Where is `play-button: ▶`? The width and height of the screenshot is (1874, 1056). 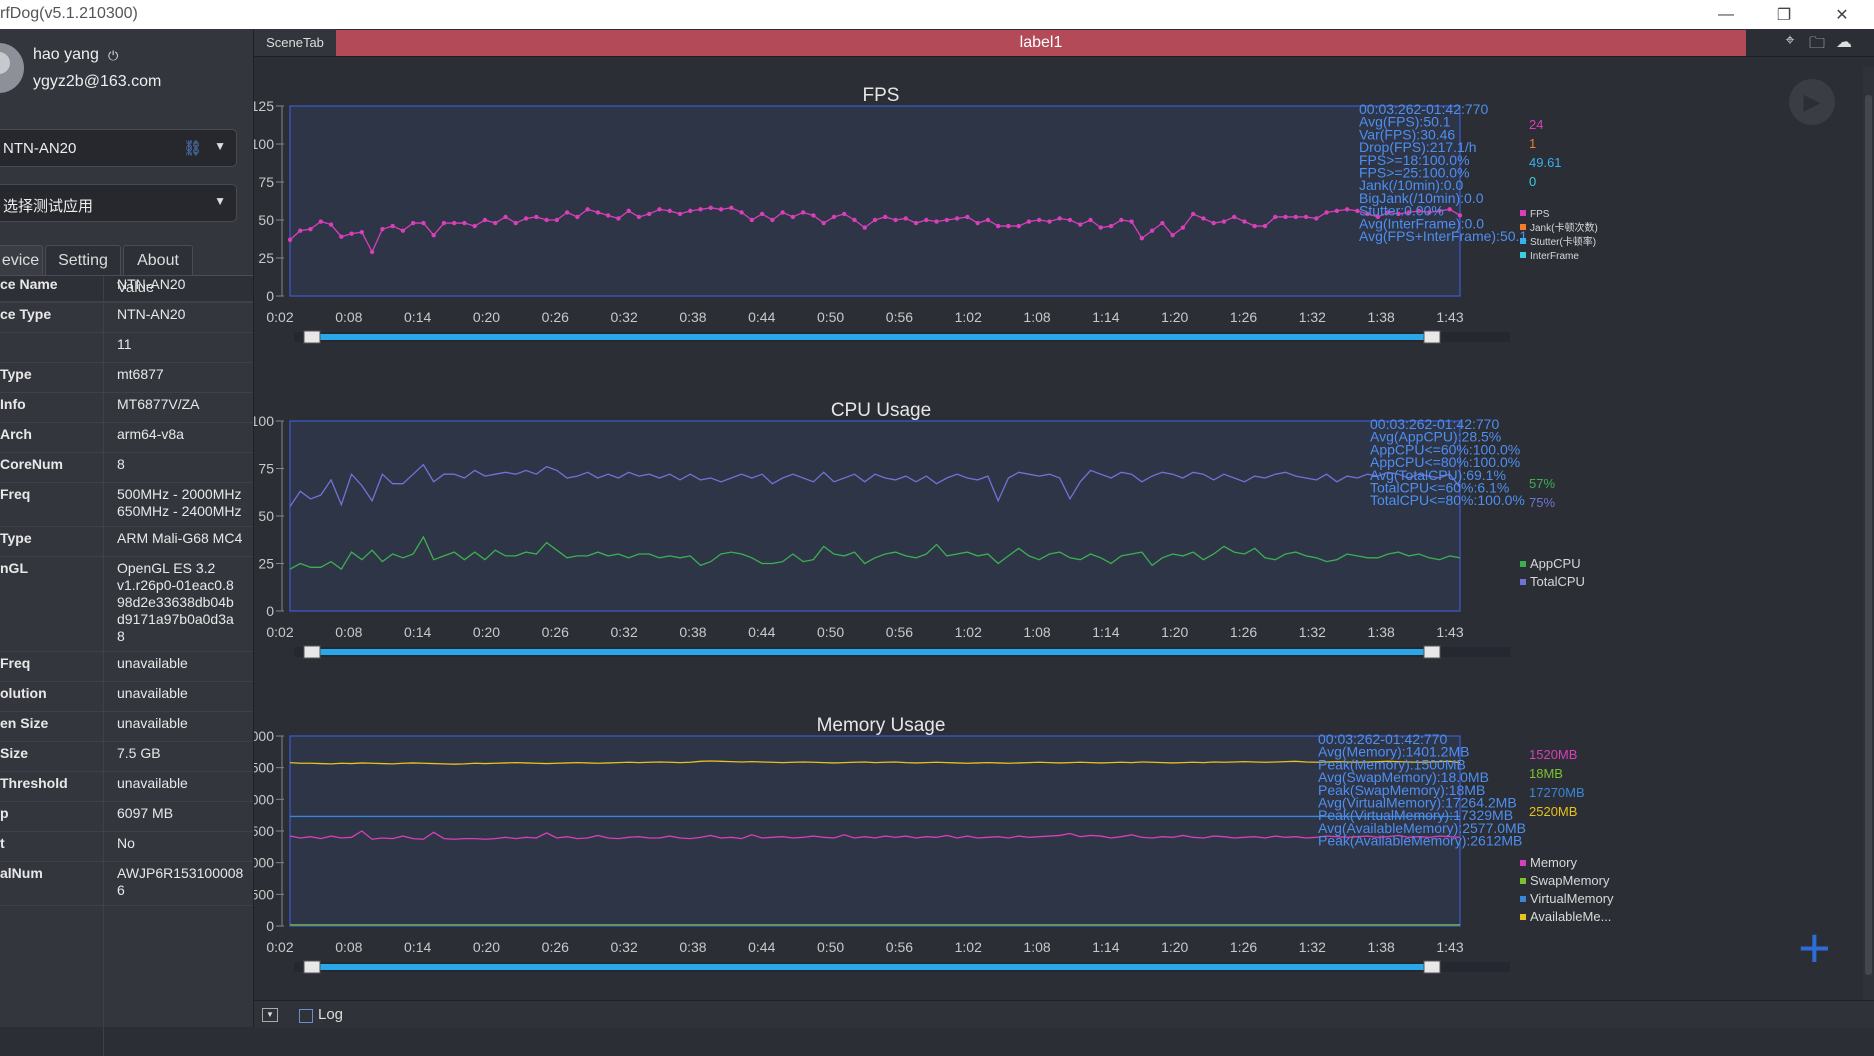
play-button: ▶ is located at coordinates (1812, 102).